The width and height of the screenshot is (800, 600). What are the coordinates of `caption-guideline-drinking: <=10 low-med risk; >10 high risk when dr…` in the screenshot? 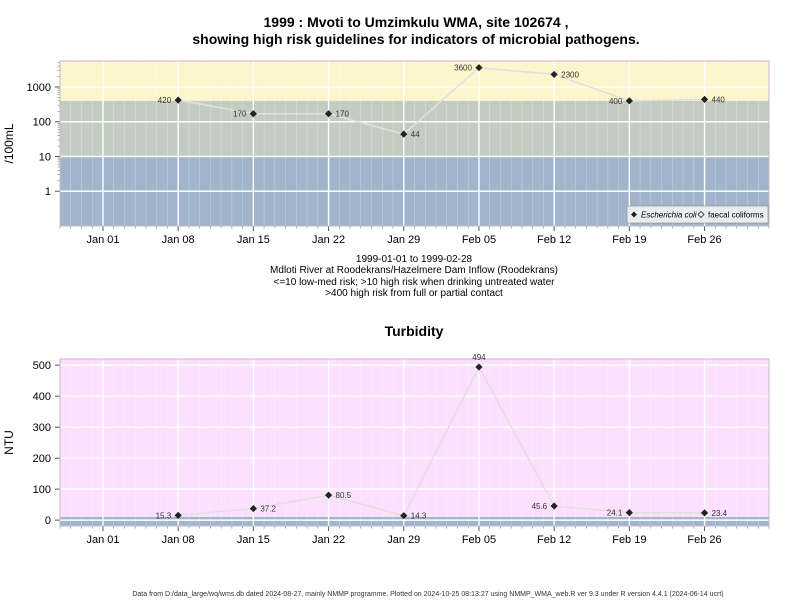 It's located at (415, 282).